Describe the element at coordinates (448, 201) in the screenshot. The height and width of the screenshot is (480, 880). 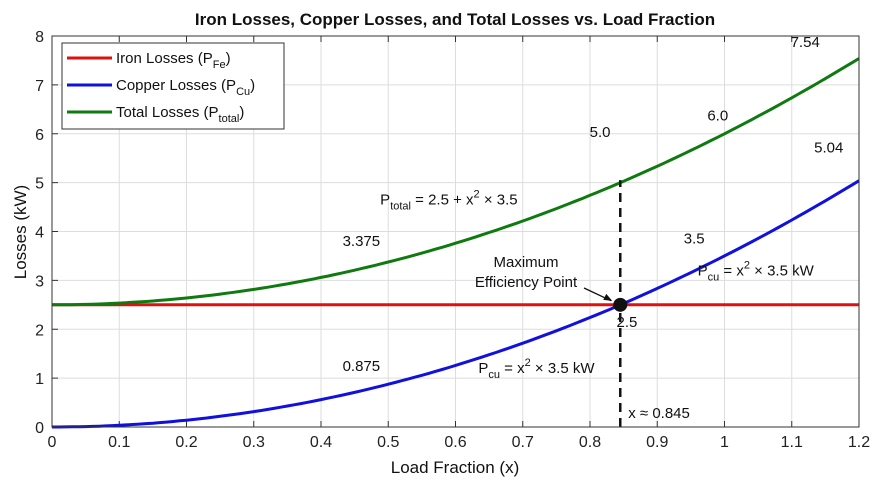
I see `formula-label: Ptotal = 2.5 + x2 × 3.5` at that location.